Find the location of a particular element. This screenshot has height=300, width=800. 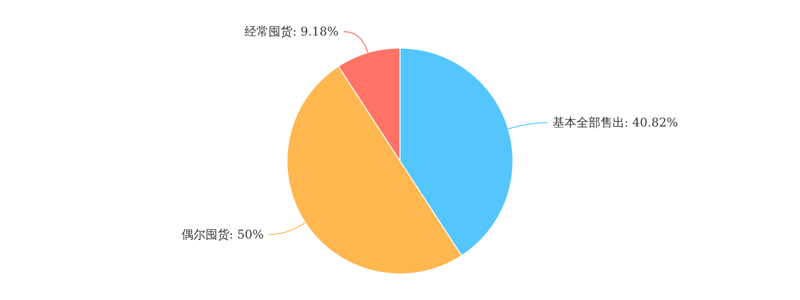

slice-label: 偶尔囤货: 50% is located at coordinates (222, 235).